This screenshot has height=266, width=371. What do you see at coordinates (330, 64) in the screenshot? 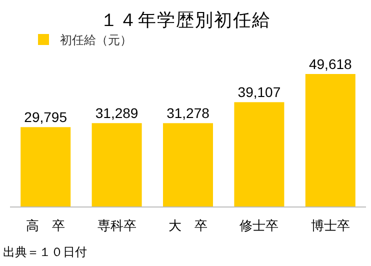
I see `data-label: 49,618` at bounding box center [330, 64].